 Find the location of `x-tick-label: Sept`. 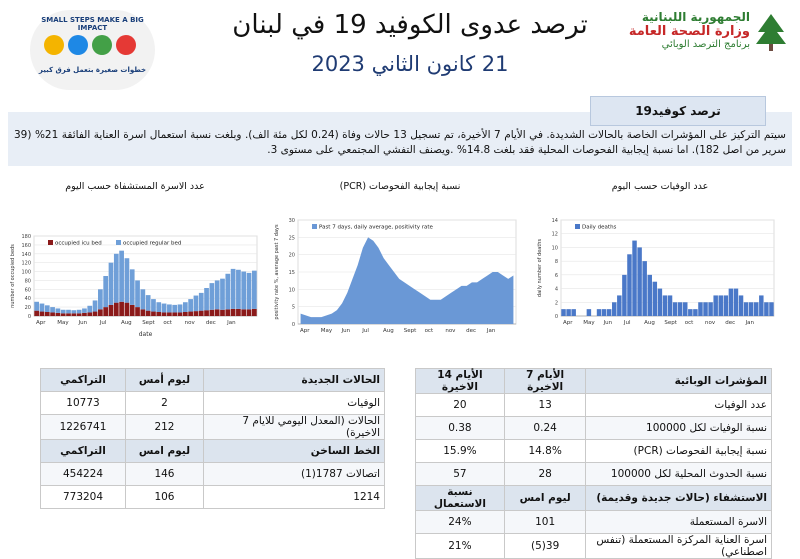

x-tick-label: Sept is located at coordinates (410, 331).